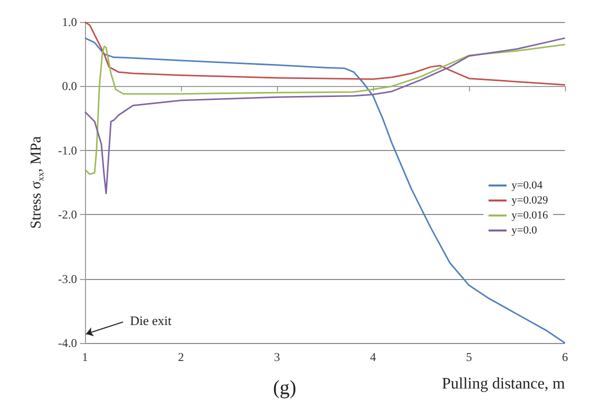 The height and width of the screenshot is (411, 591). What do you see at coordinates (277, 357) in the screenshot?
I see `x-tick-label: 3` at bounding box center [277, 357].